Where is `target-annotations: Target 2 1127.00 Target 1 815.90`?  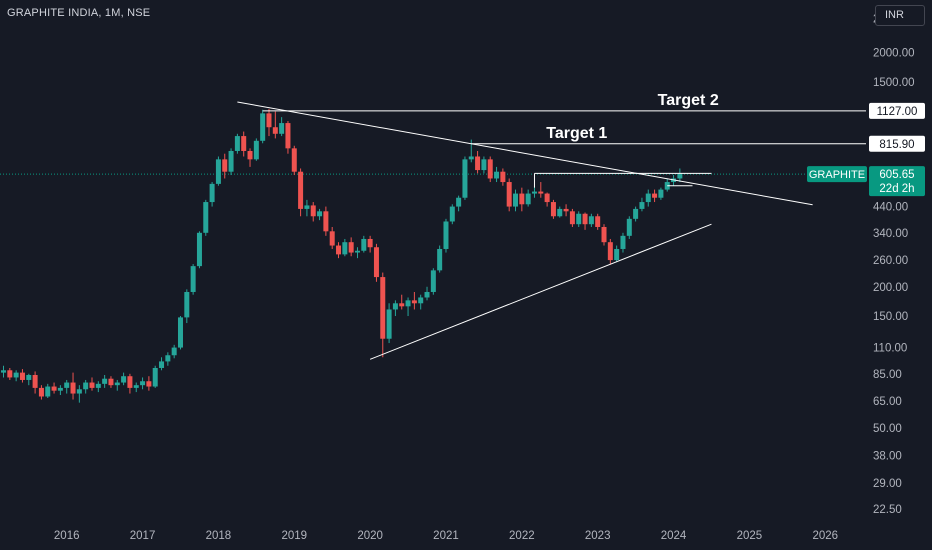
target-annotations: Target 2 1127.00 Target 1 815.90 is located at coordinates (593, 122).